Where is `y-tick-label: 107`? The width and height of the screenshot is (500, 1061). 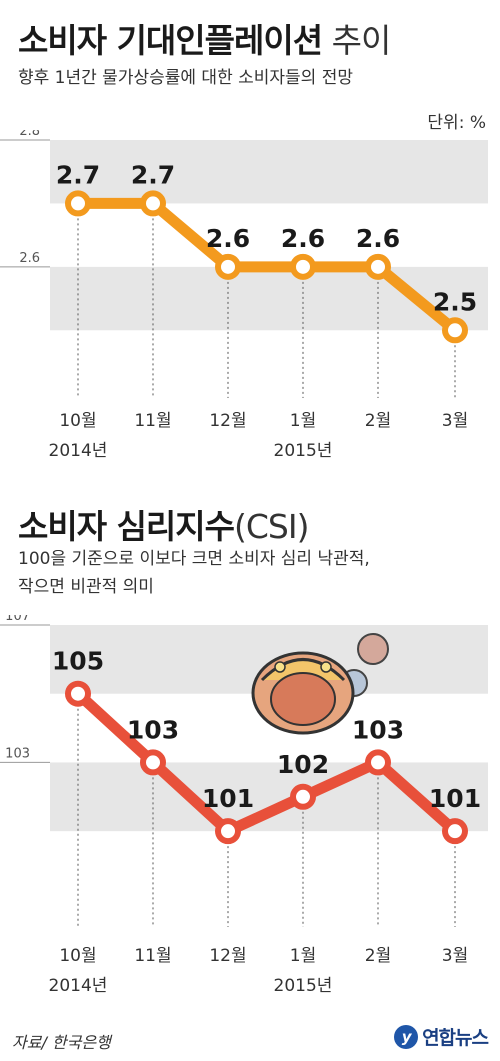 y-tick-label: 107 is located at coordinates (17, 619).